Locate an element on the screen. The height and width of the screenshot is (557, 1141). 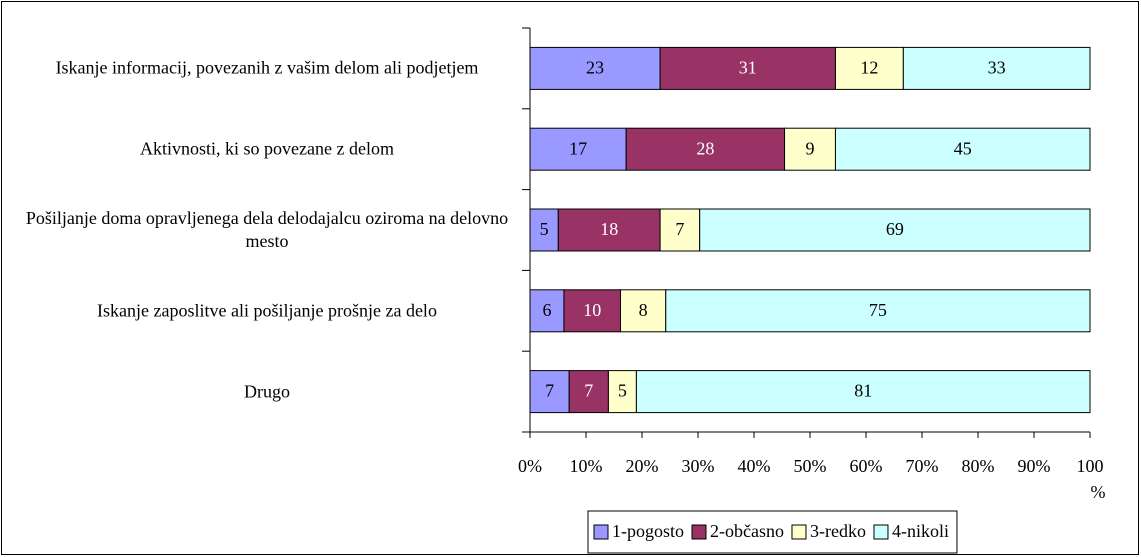
x-tick-label-line: 50% is located at coordinates (810, 466).